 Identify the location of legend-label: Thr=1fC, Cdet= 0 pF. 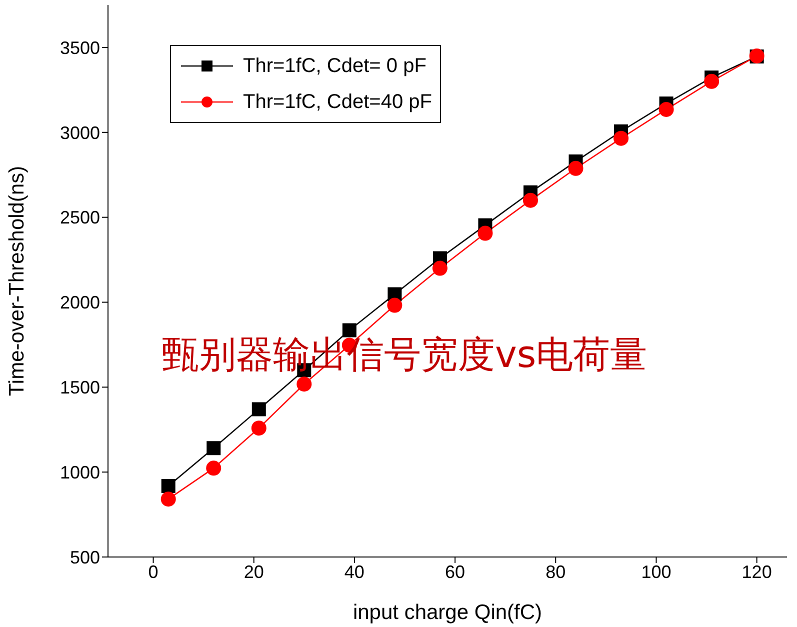
(334, 66).